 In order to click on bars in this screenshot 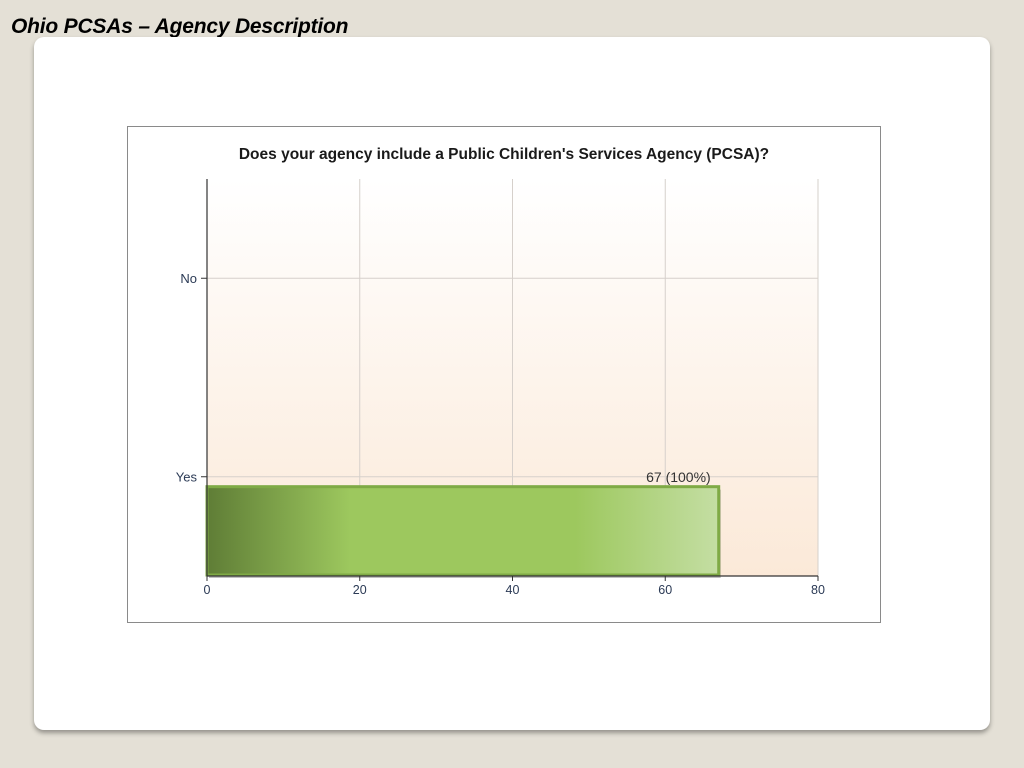, I will do `click(463, 531)`.